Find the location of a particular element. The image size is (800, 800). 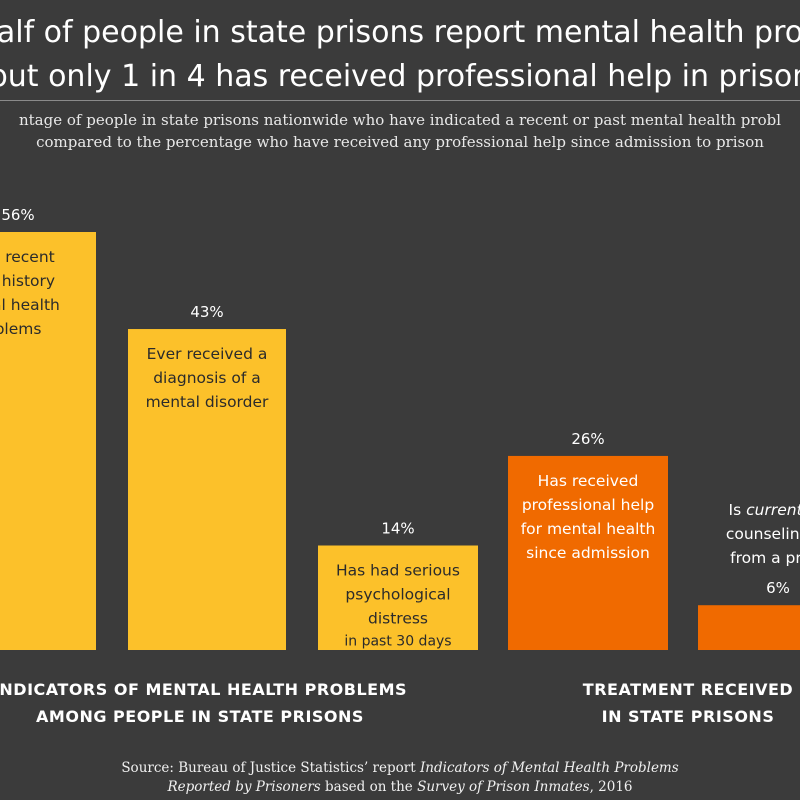

bar-label-line: mental disorder is located at coordinates (207, 402).